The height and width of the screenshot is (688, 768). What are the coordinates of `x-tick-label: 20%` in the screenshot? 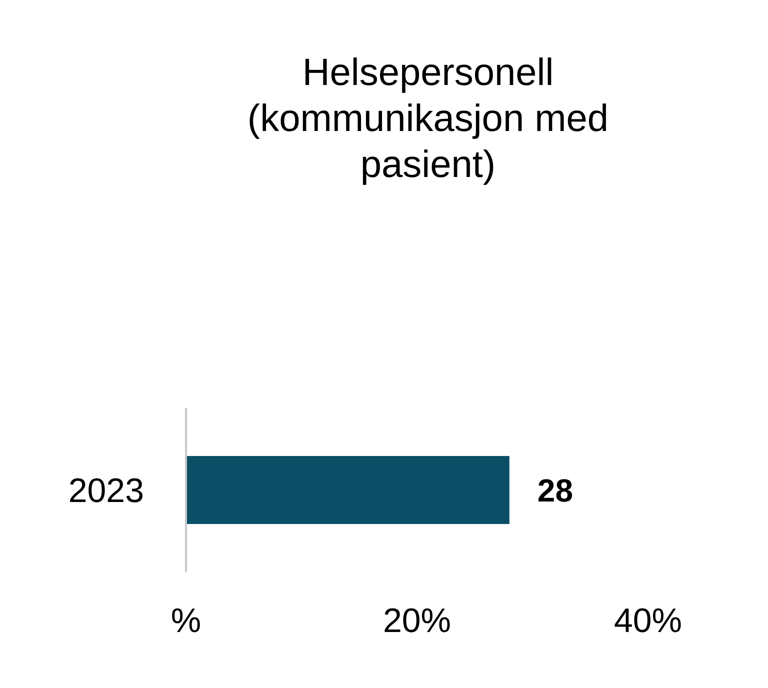 It's located at (417, 621).